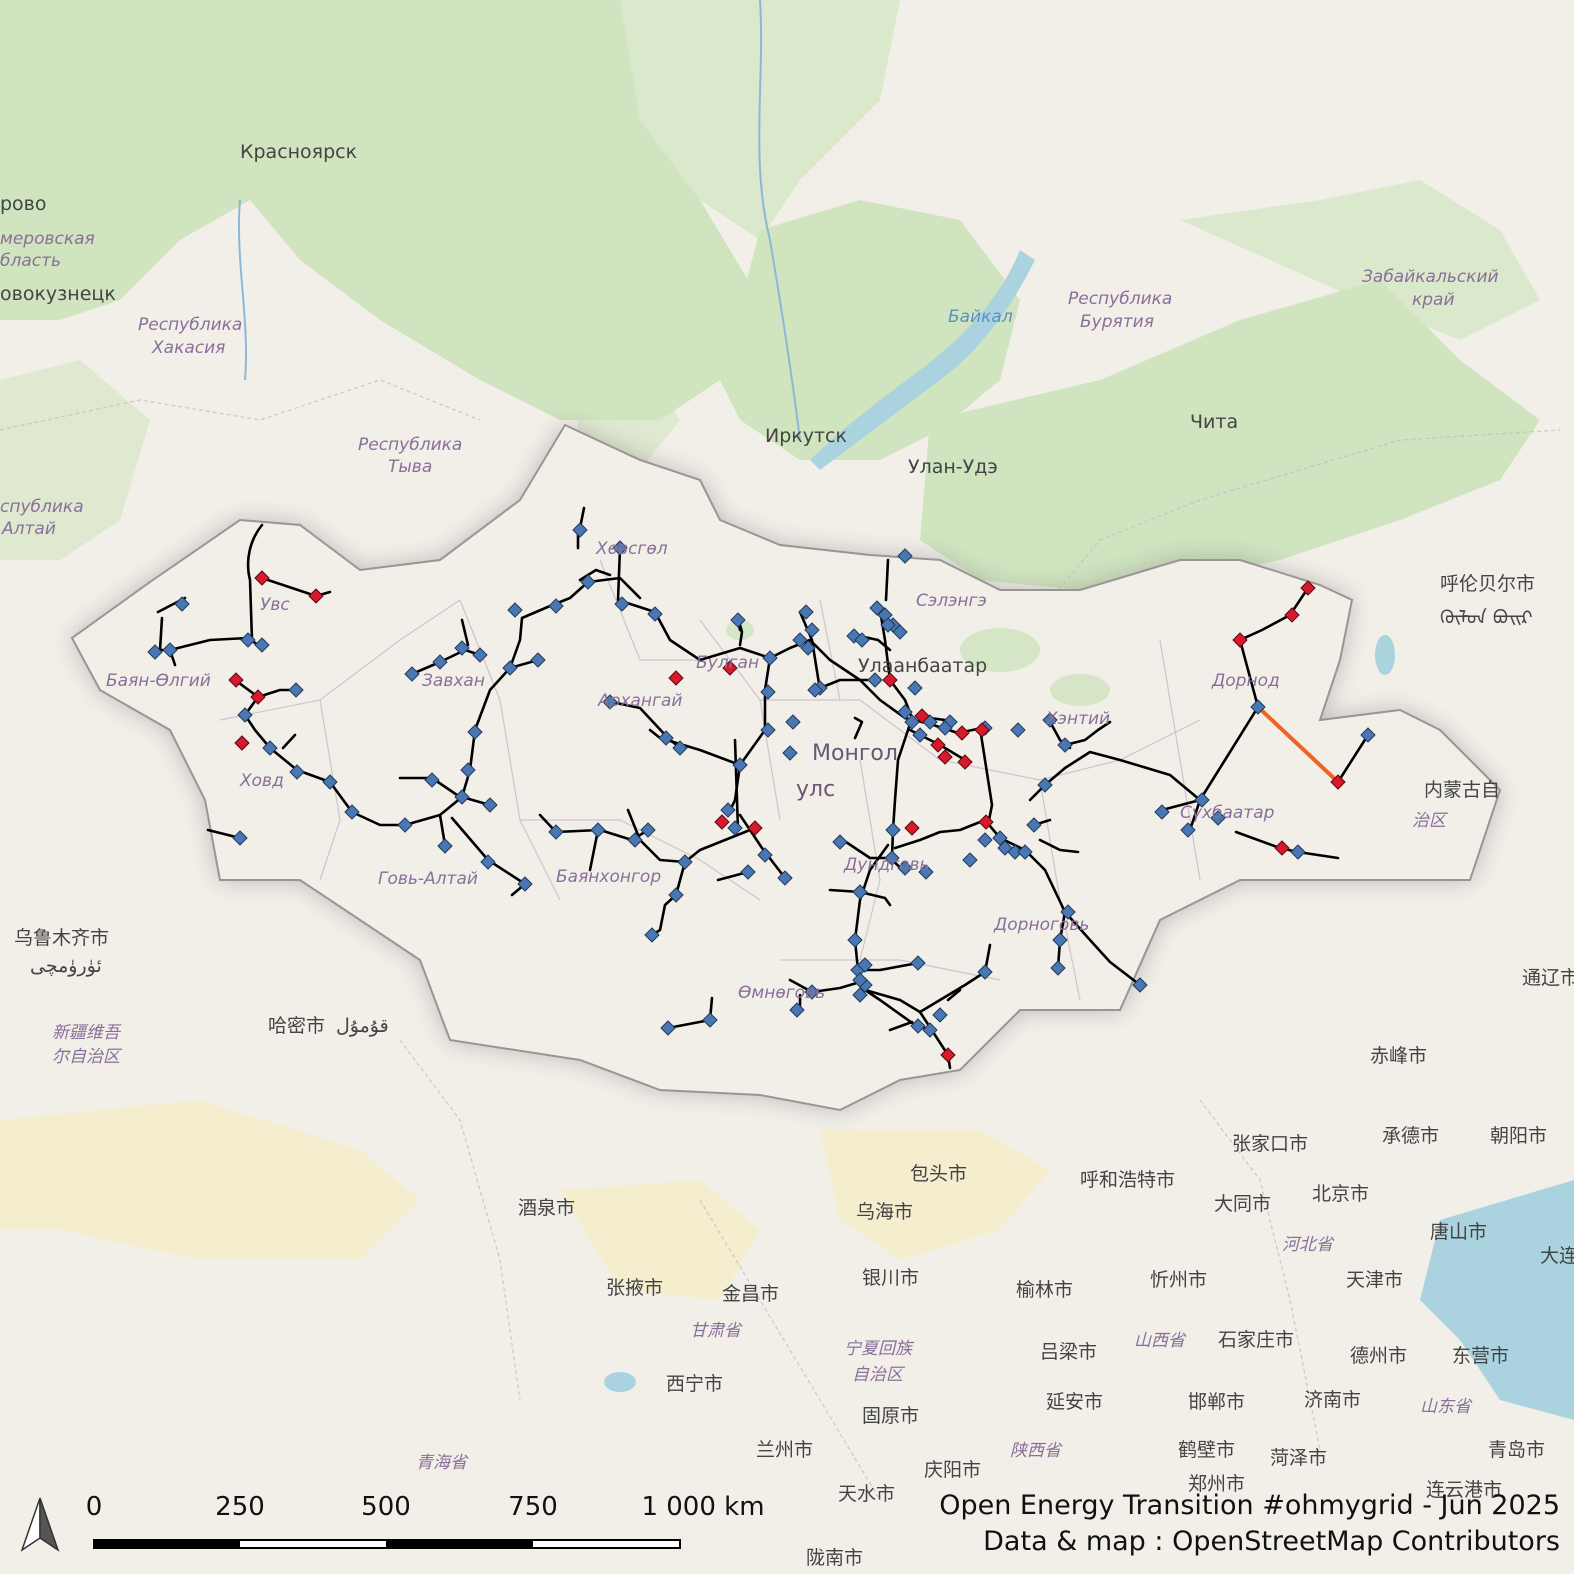  What do you see at coordinates (1160, 1341) in the screenshot?
I see `label-shanxi: 山西省` at bounding box center [1160, 1341].